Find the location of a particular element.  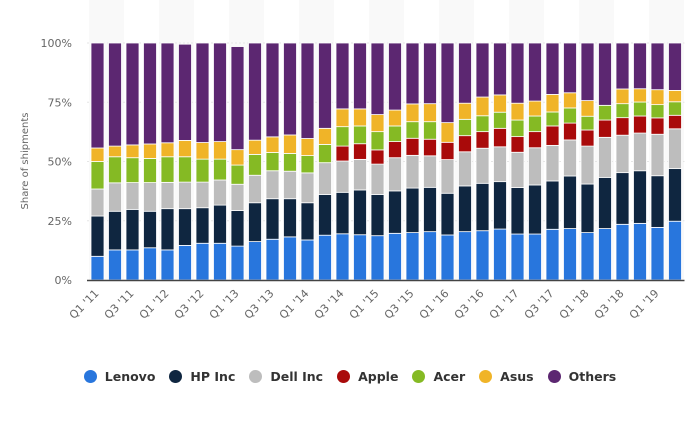

legend-item-lenovo: Lenovo is located at coordinates (119, 376).